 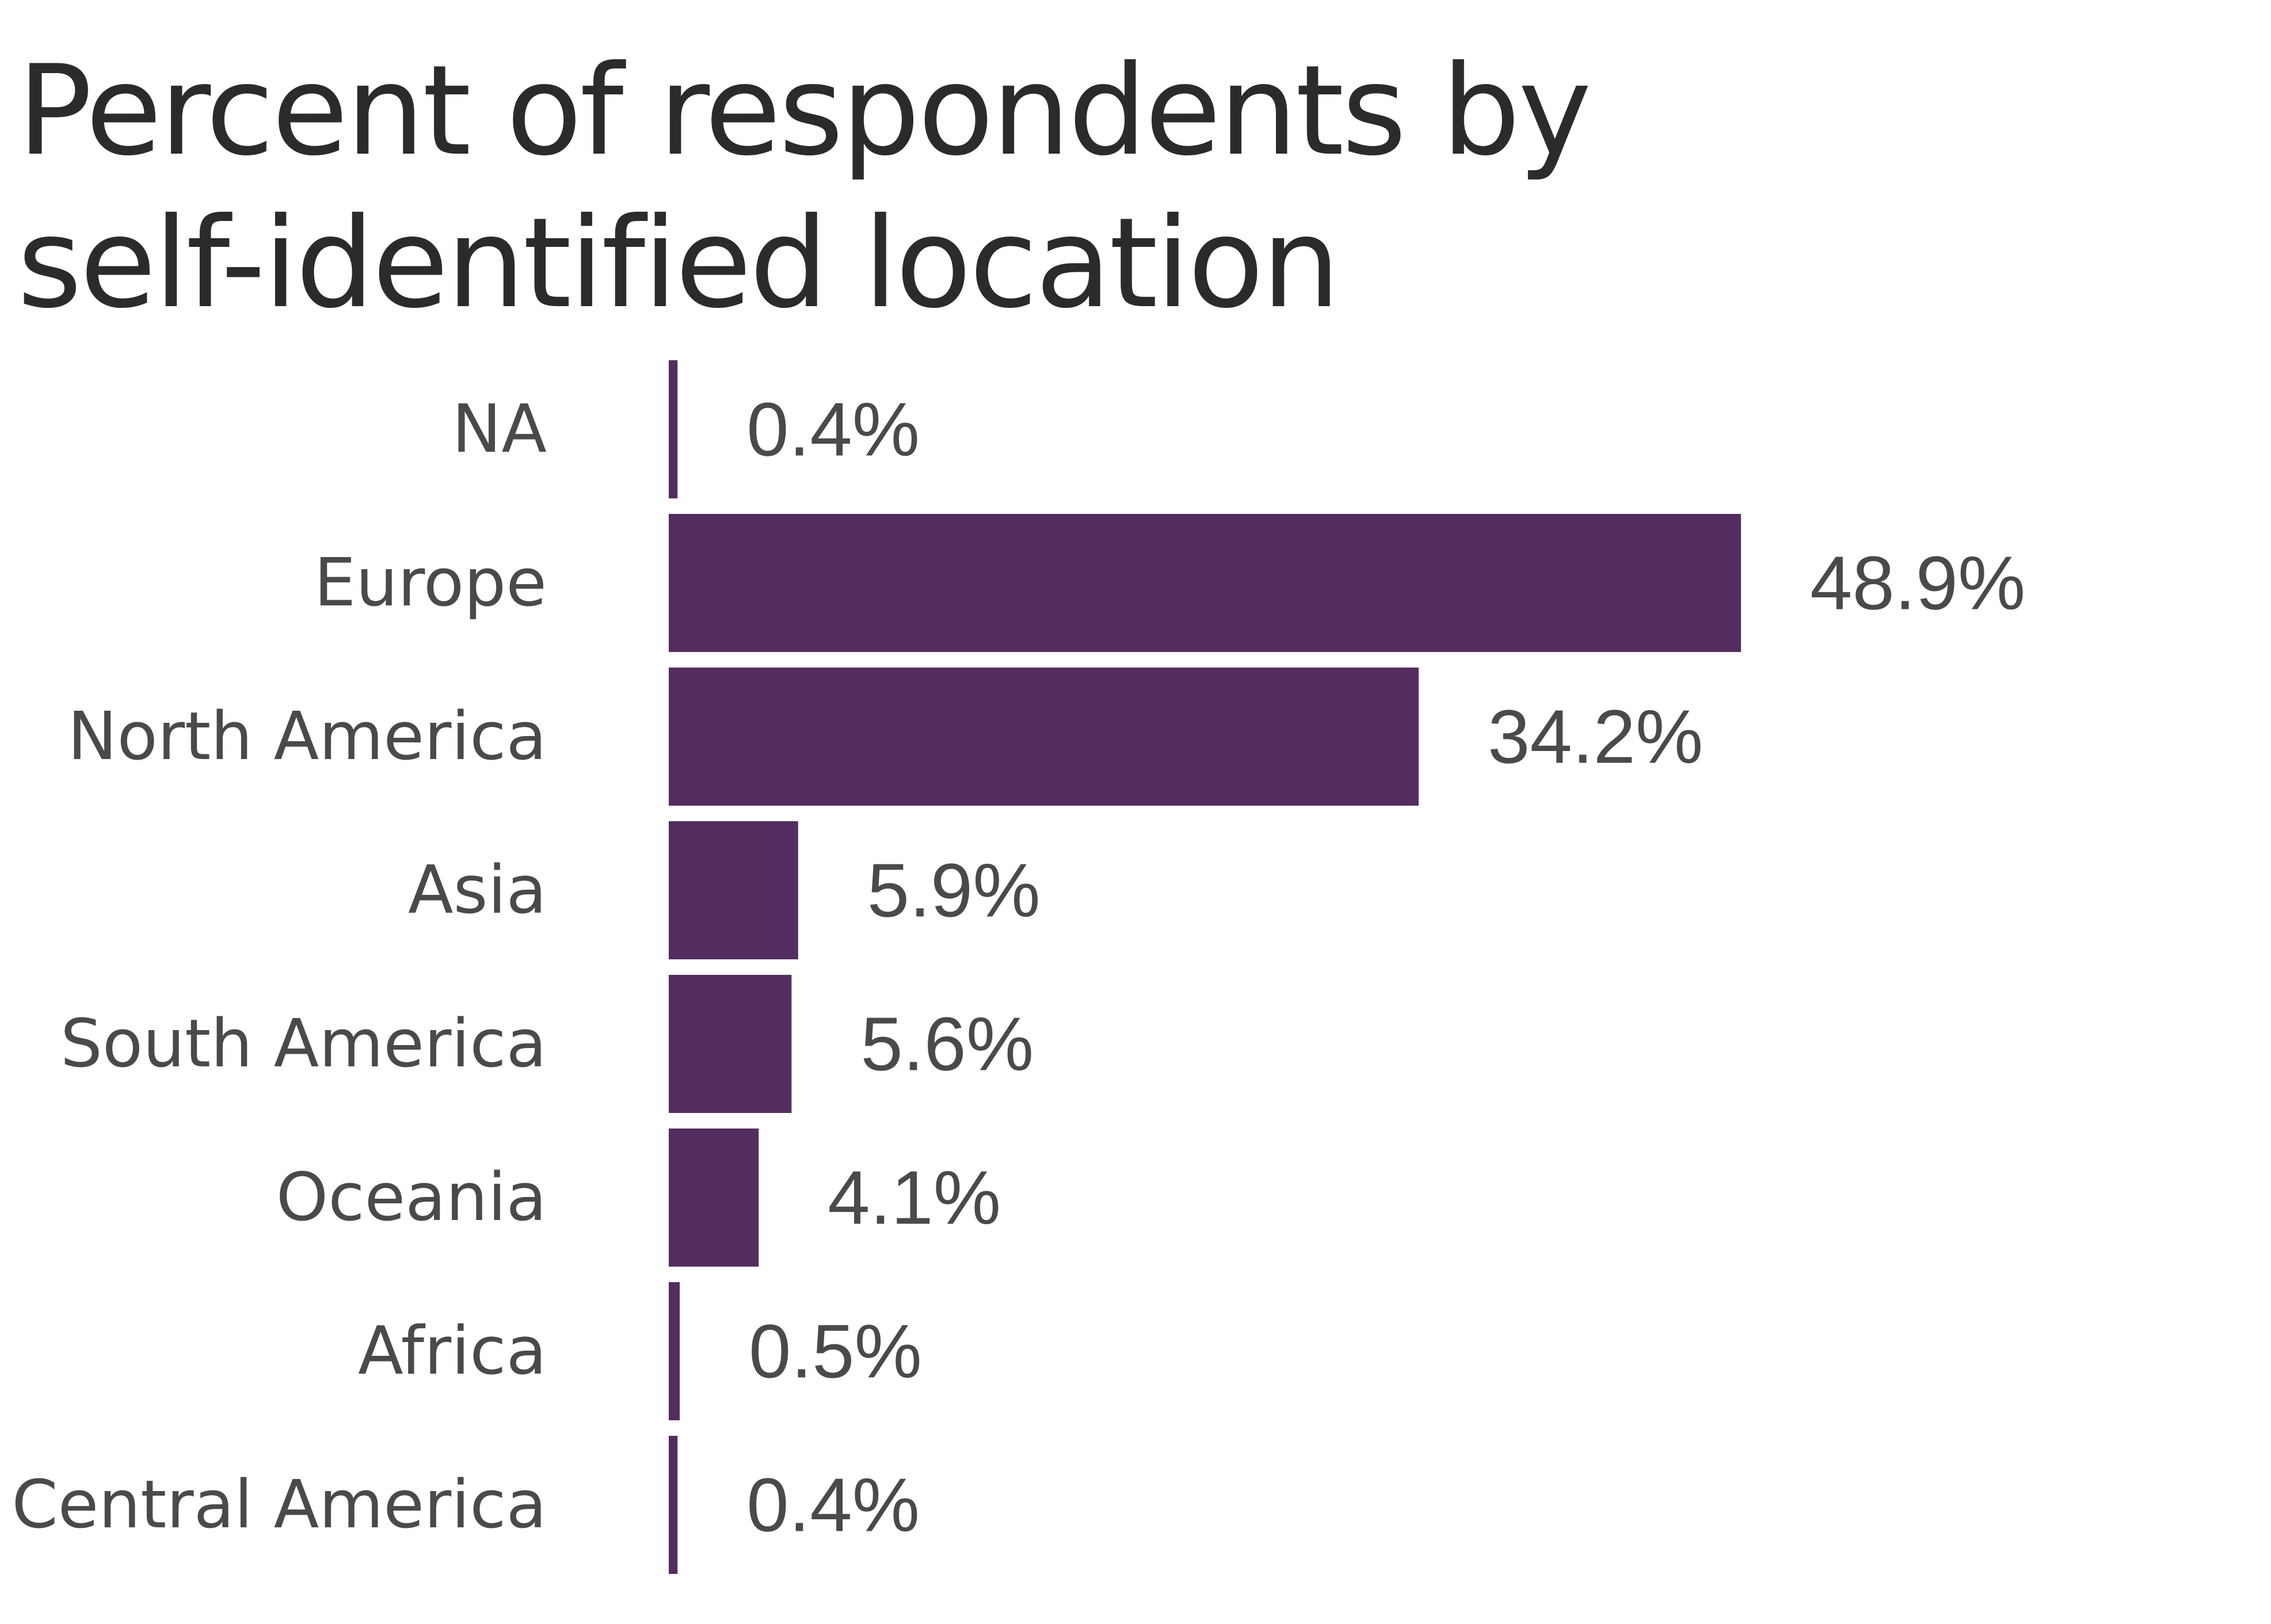 I want to click on category-label-africa: Africa, so click(x=453, y=1351).